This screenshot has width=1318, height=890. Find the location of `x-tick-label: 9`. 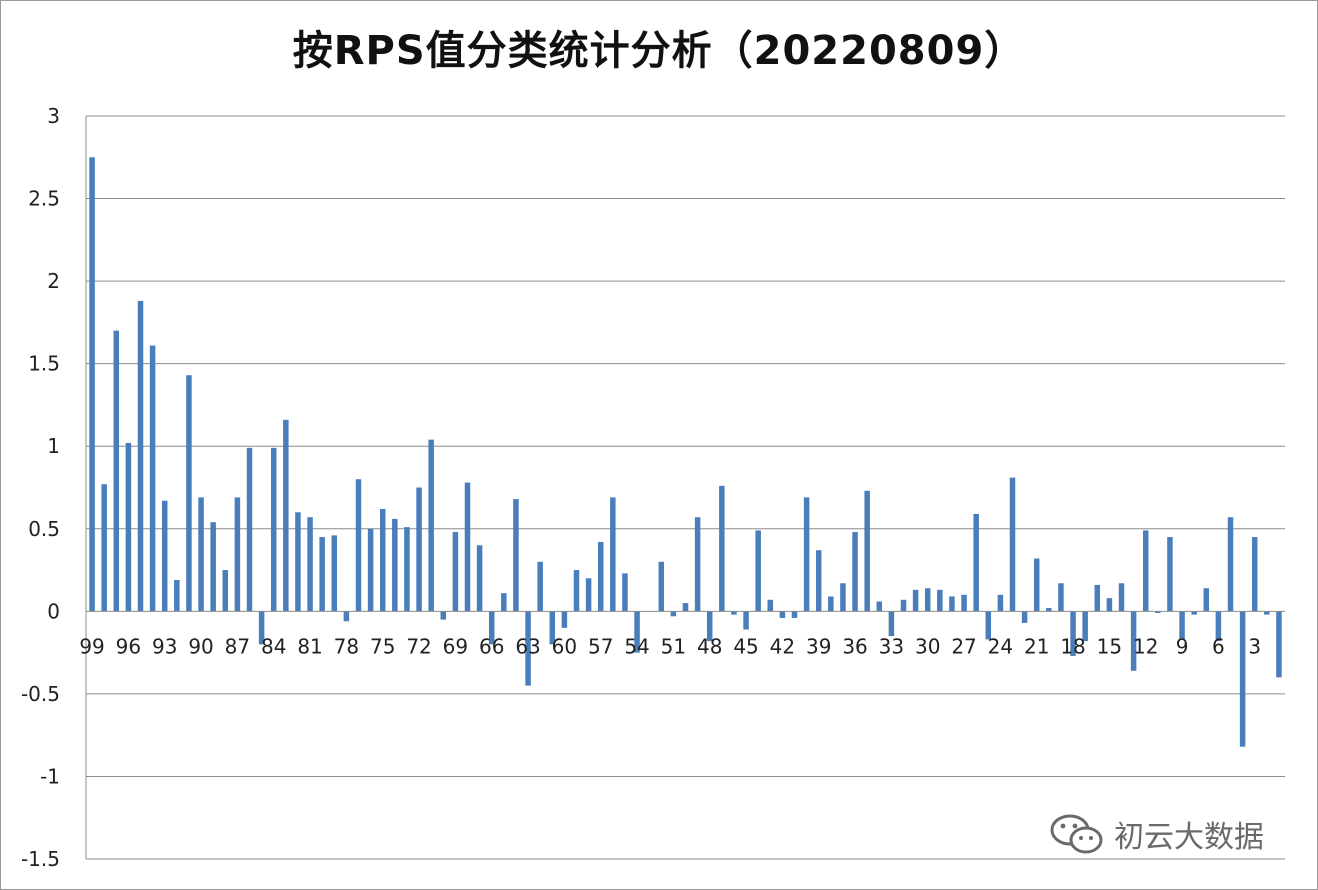

x-tick-label: 9 is located at coordinates (1182, 646).